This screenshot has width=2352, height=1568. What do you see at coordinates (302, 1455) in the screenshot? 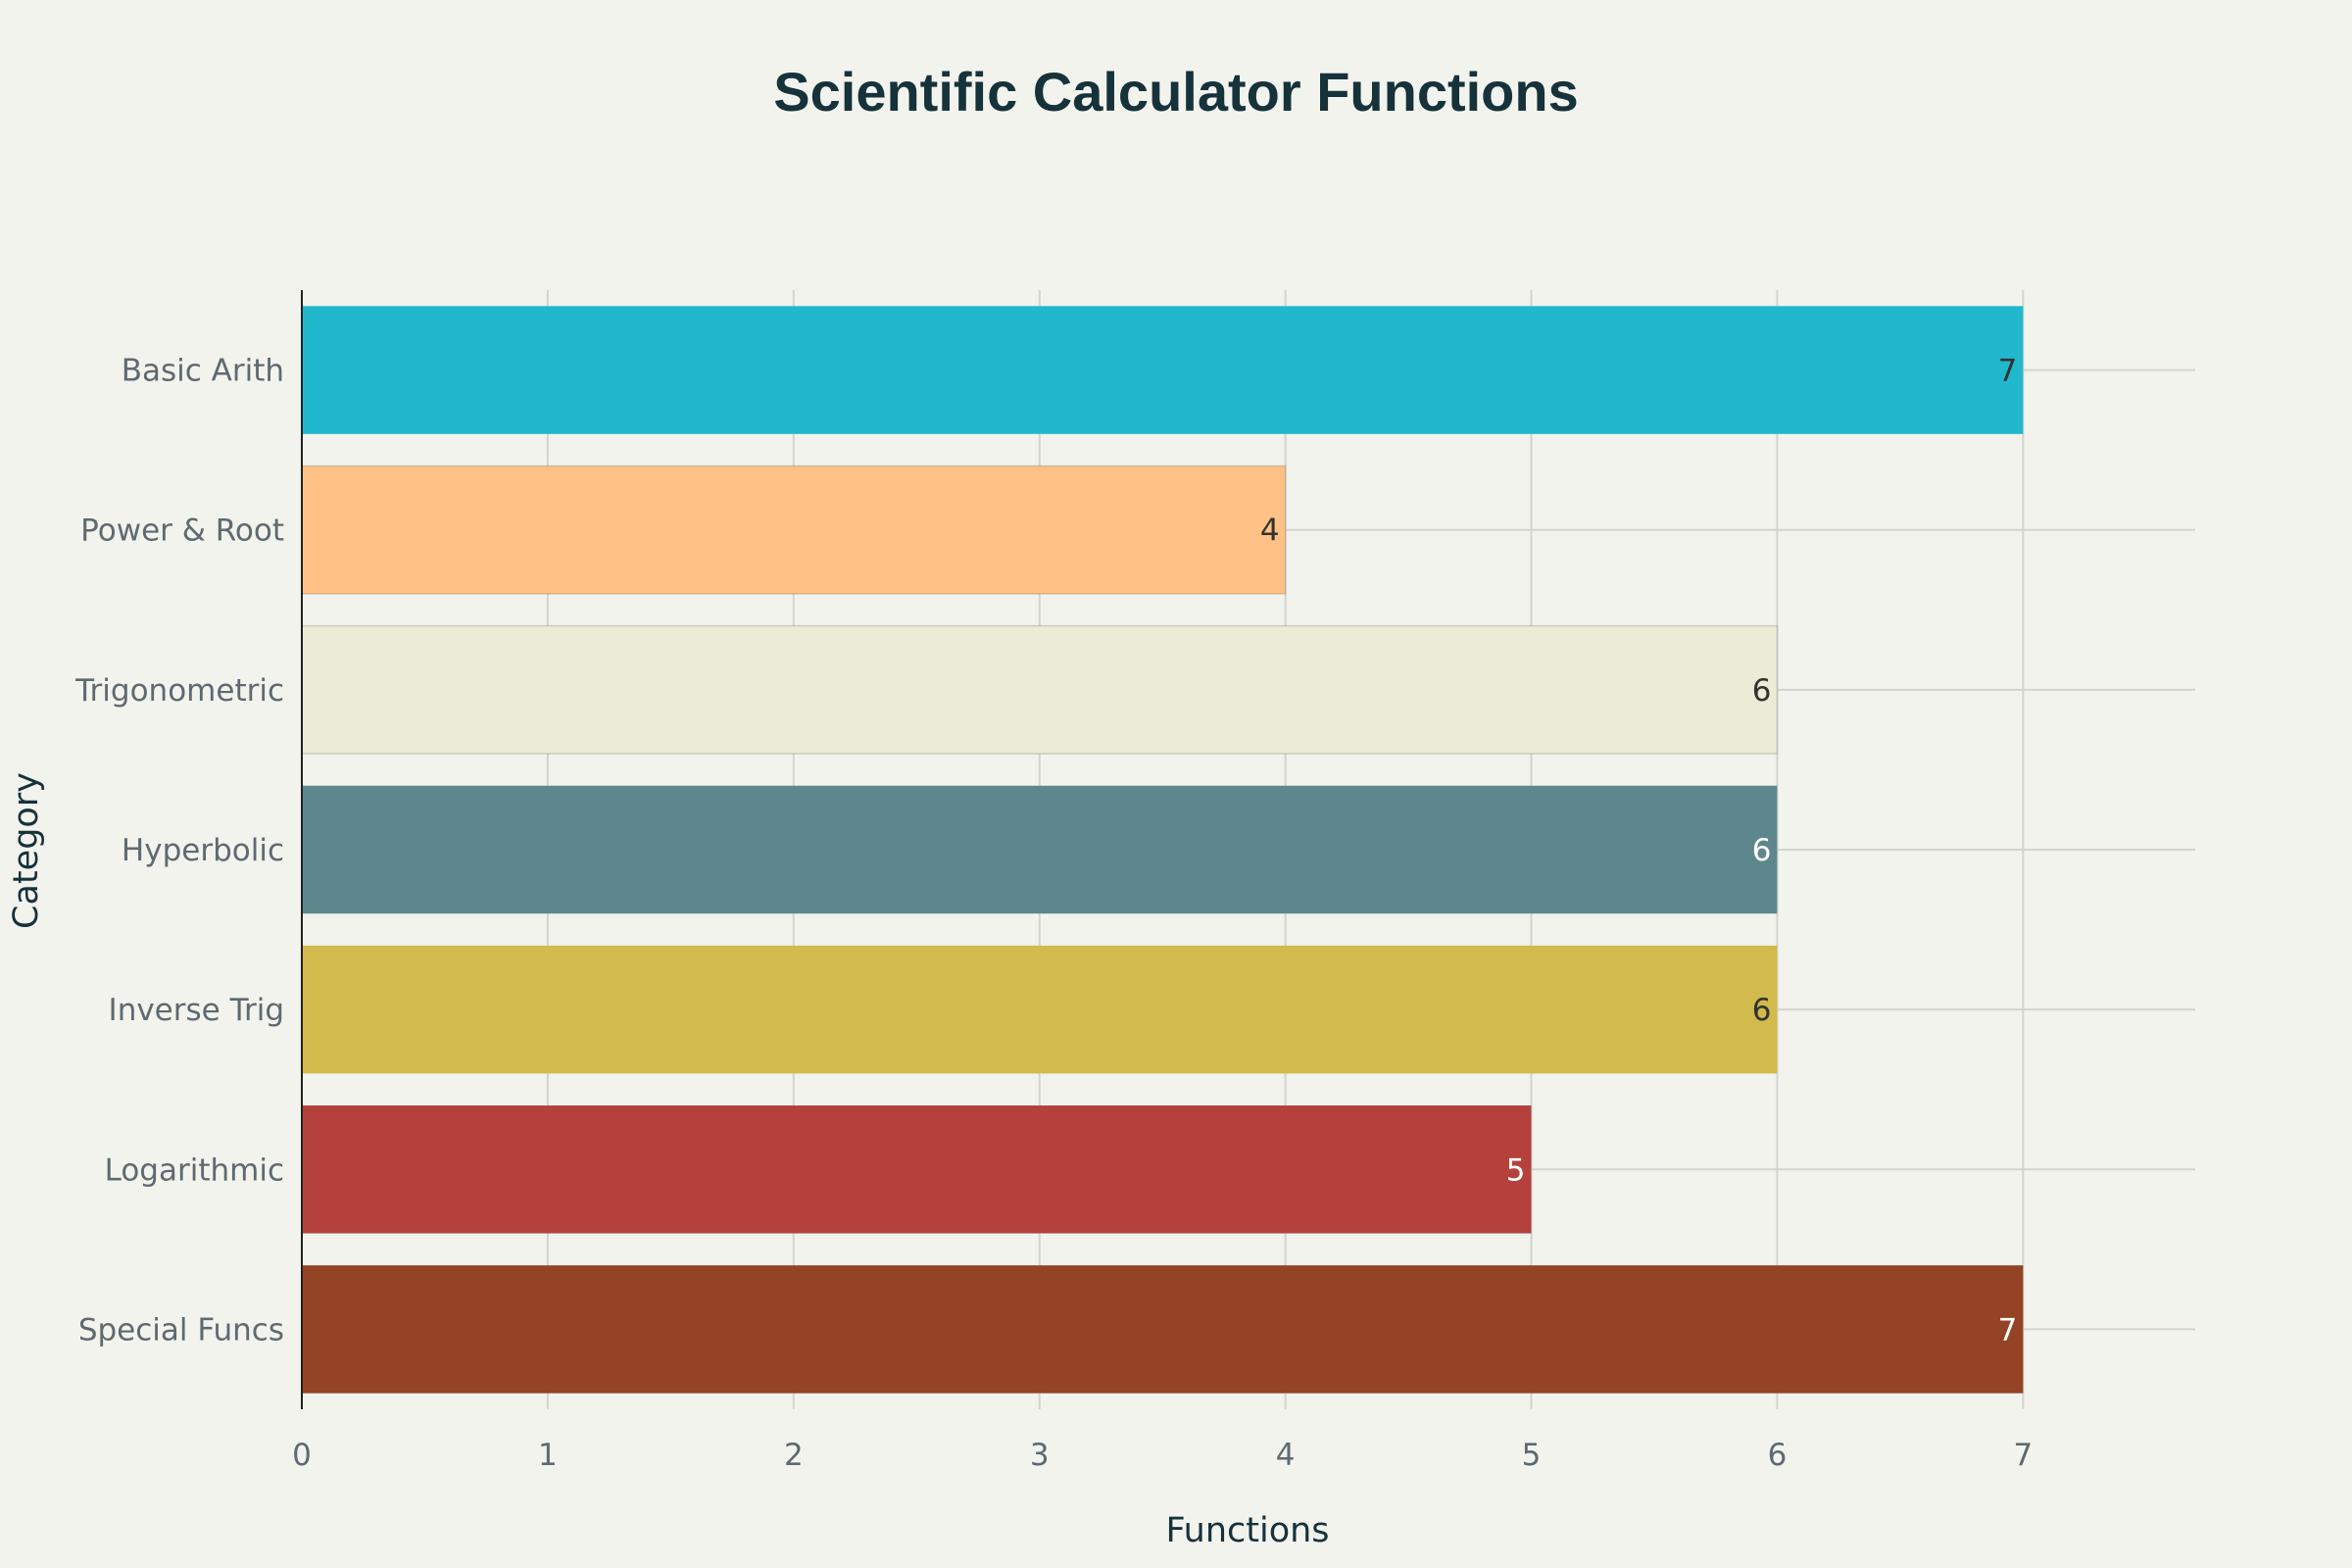
I see `x-tick-label: 0` at bounding box center [302, 1455].